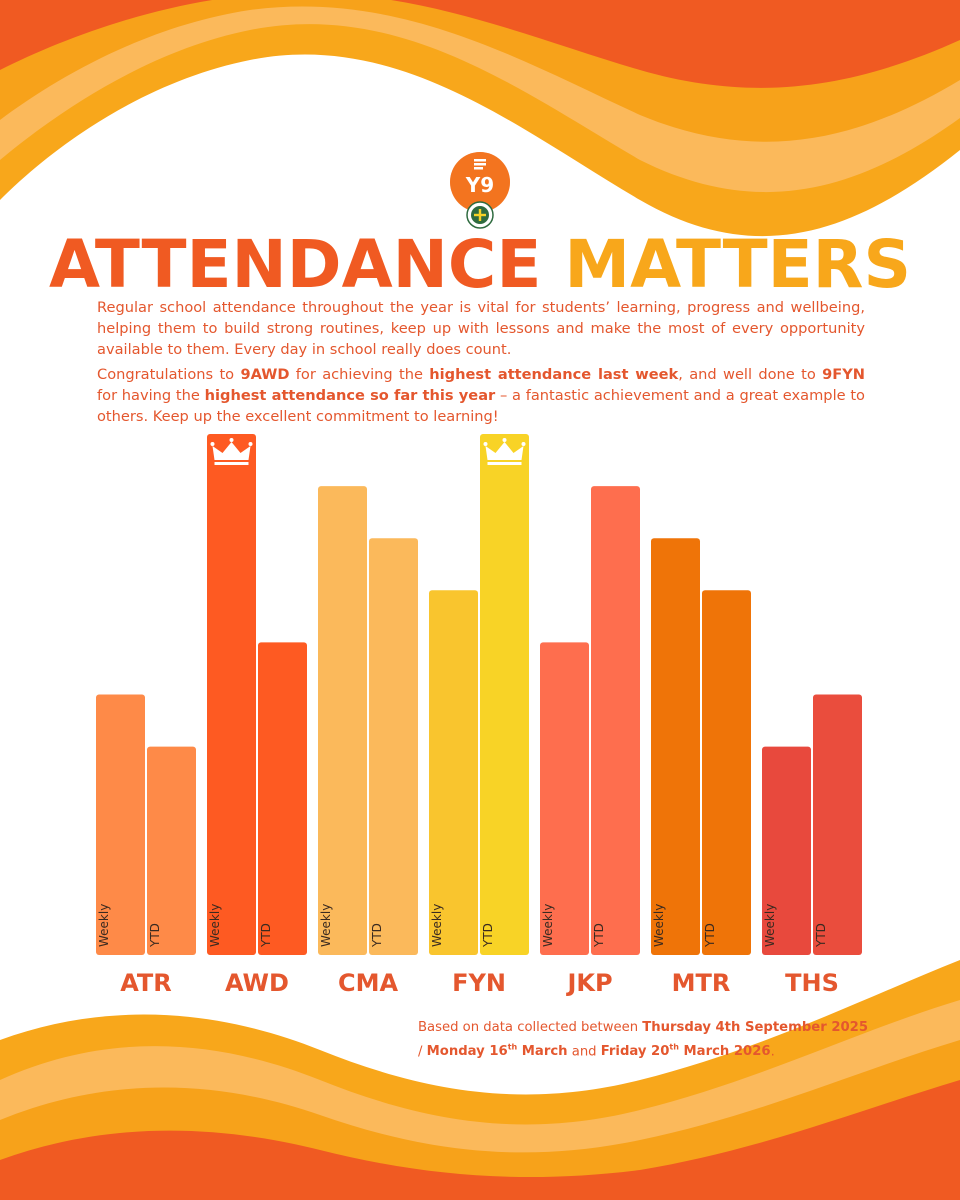  What do you see at coordinates (282, 798) in the screenshot?
I see `bar-awd-ytd` at bounding box center [282, 798].